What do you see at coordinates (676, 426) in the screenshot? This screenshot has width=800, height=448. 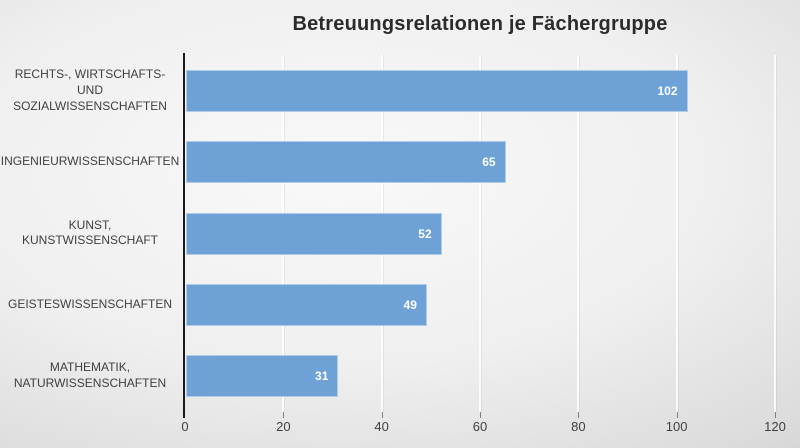 I see `x-tick-label: 100` at bounding box center [676, 426].